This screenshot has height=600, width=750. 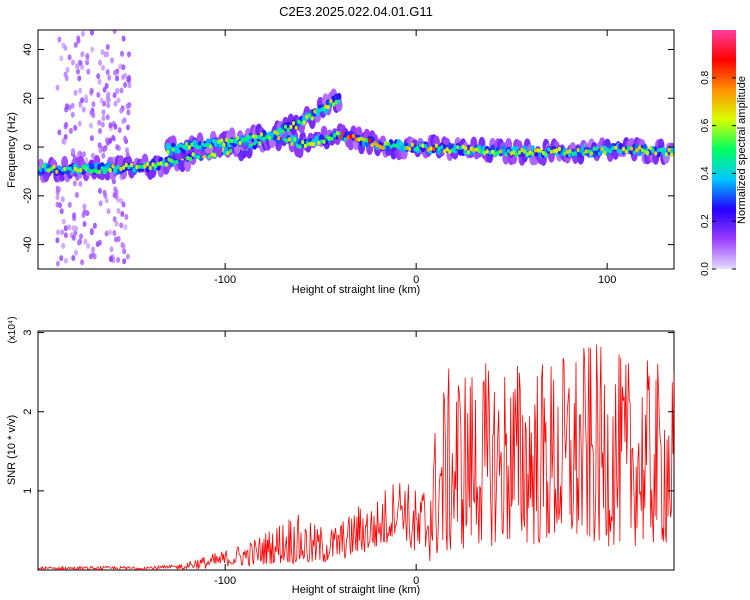 I want to click on colorbar-tick-label: 0.0, so click(x=705, y=269).